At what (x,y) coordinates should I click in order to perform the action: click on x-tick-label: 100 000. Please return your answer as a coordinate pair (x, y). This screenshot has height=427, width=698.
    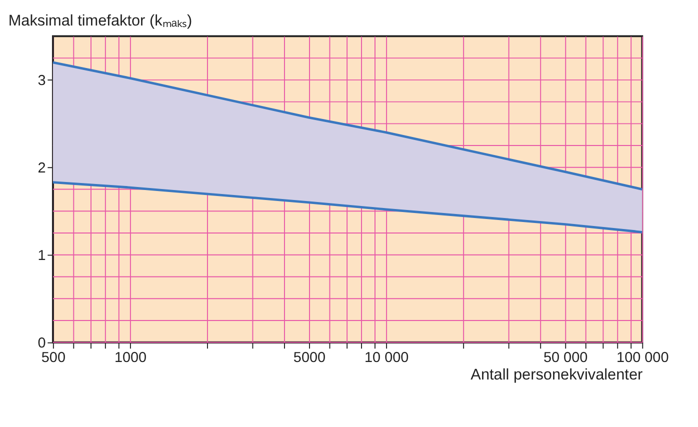
    Looking at the image, I should click on (642, 358).